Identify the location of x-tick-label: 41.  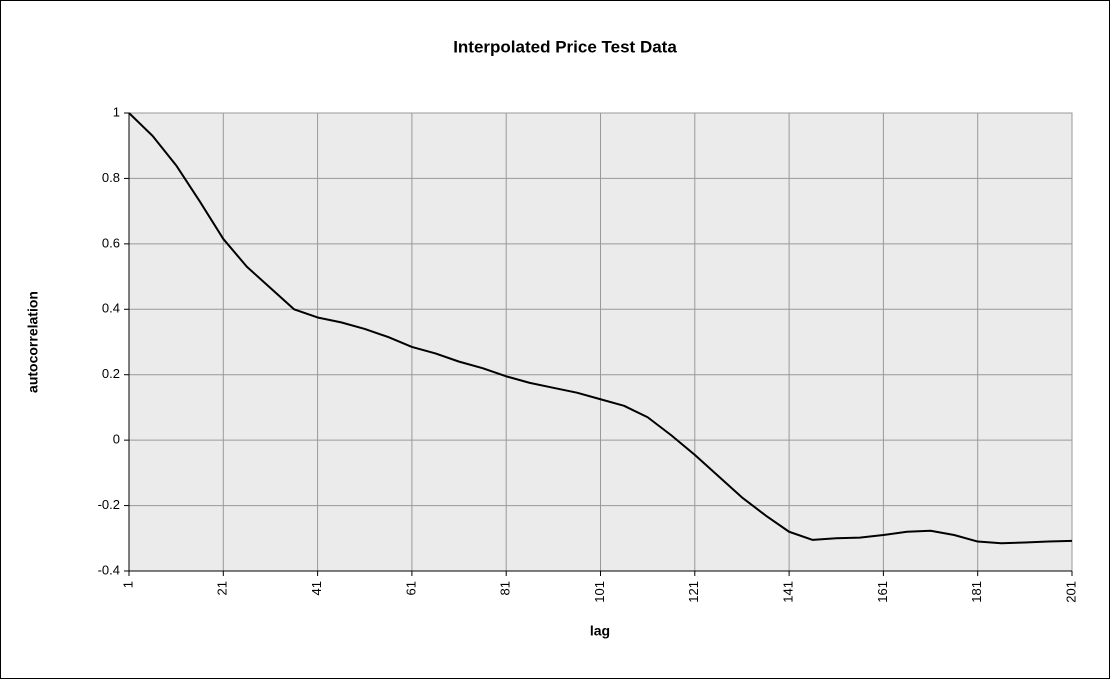
(316, 588).